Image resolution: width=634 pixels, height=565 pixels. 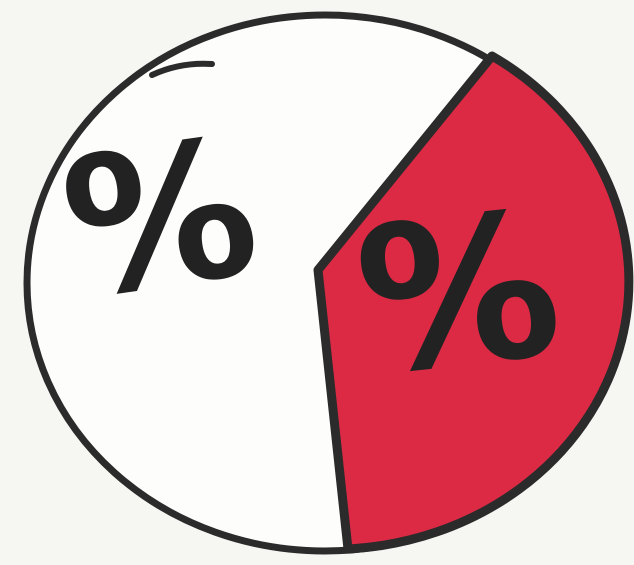 What do you see at coordinates (160, 218) in the screenshot?
I see `slice-label: %` at bounding box center [160, 218].